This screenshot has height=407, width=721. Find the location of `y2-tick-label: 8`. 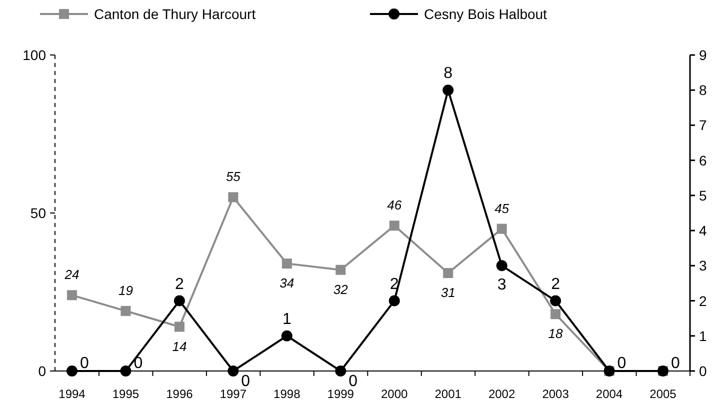

y2-tick-label: 8 is located at coordinates (703, 90).